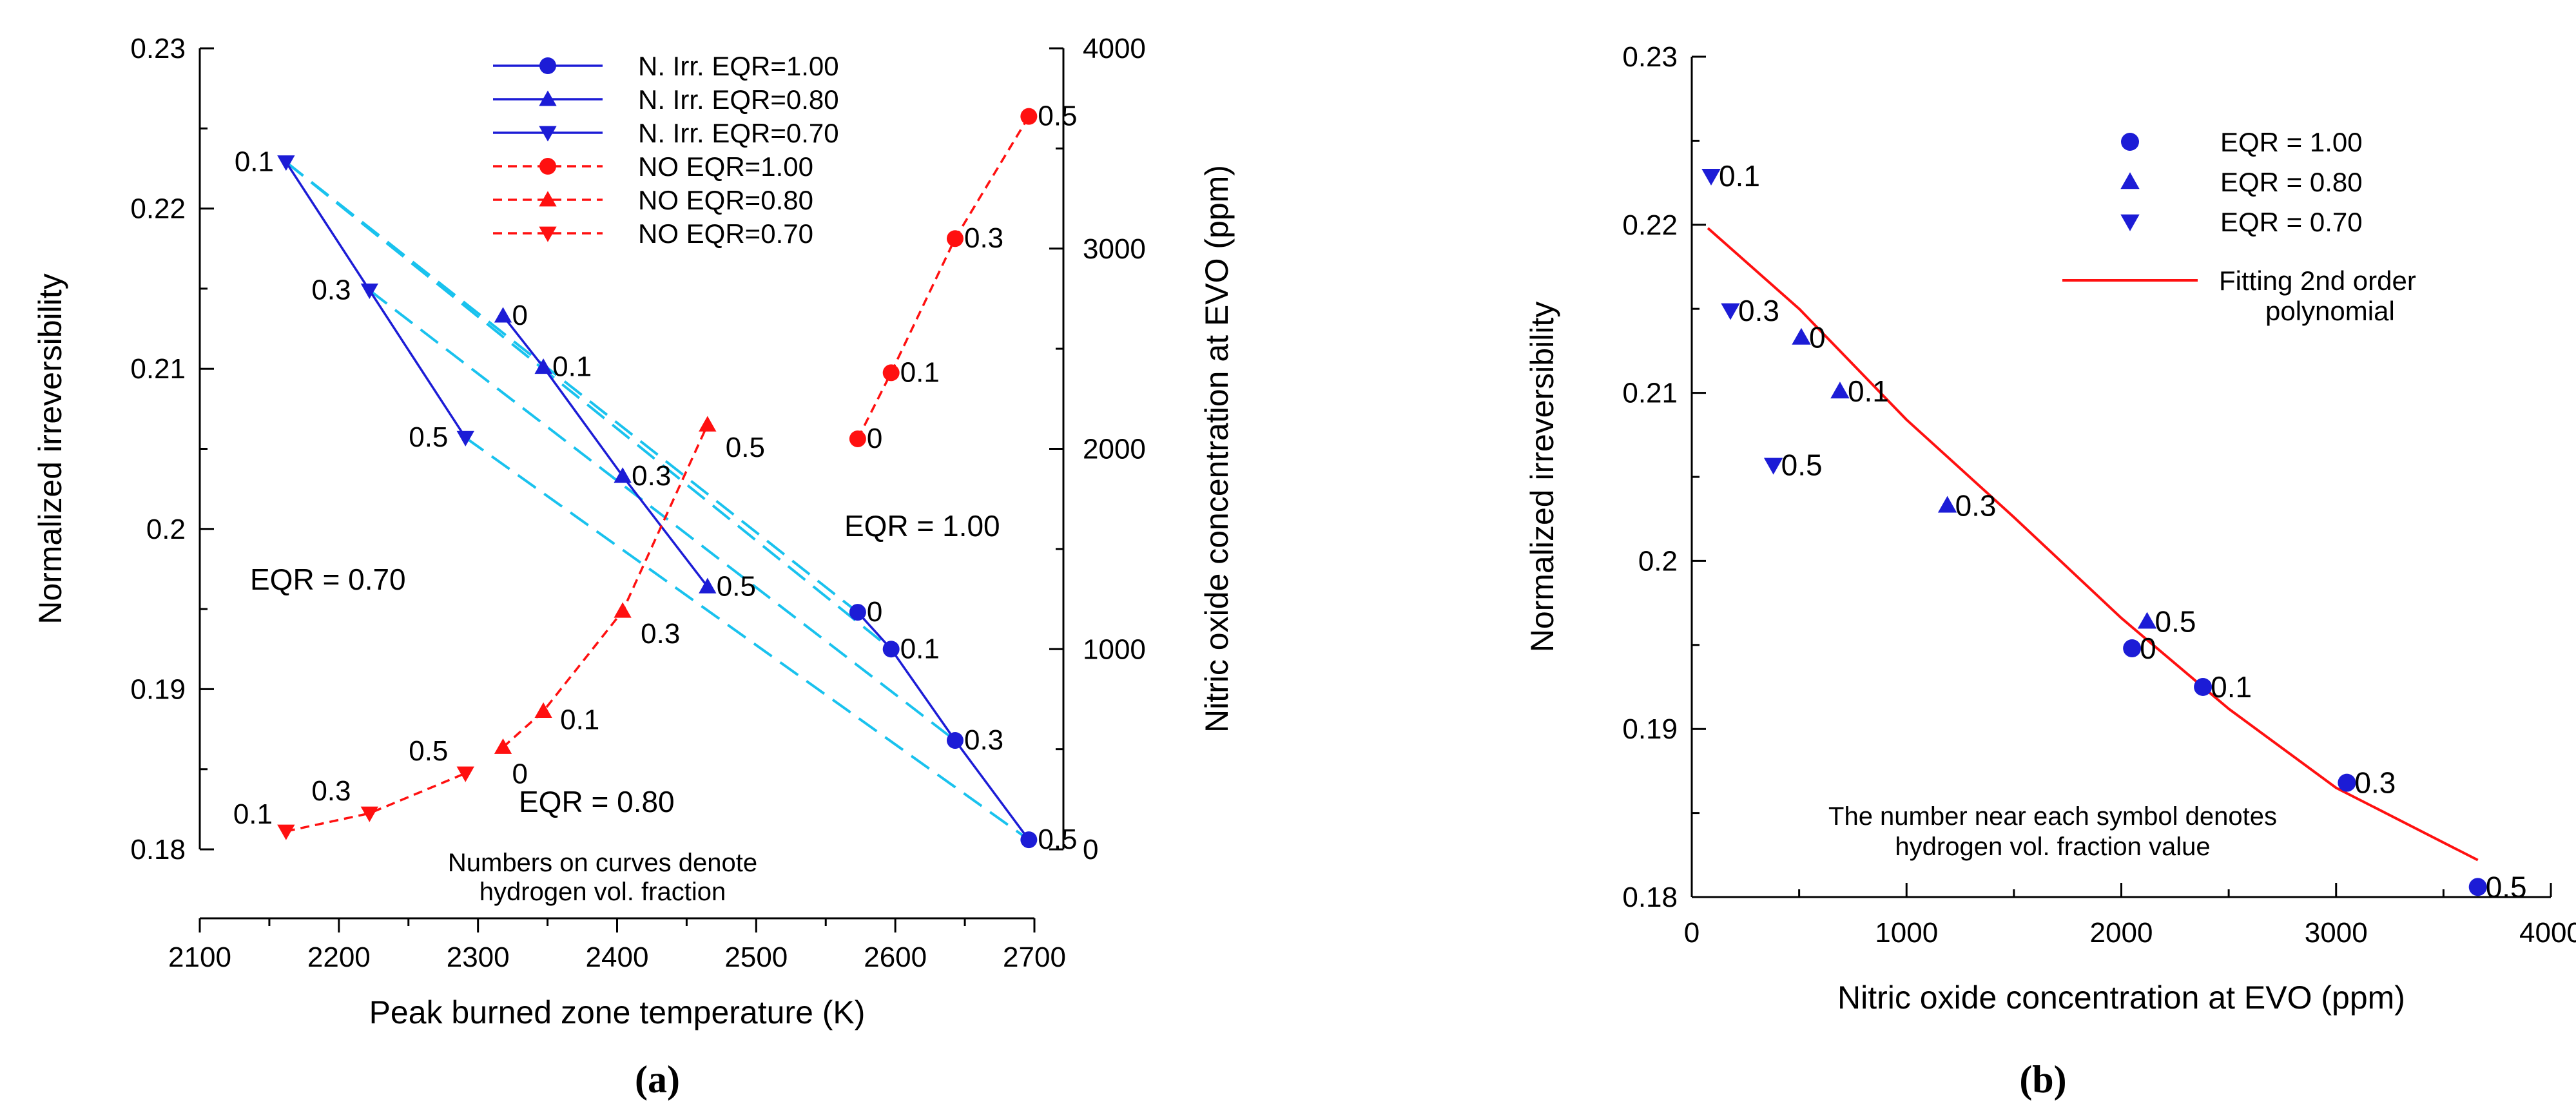  Describe the element at coordinates (2052, 816) in the screenshot. I see `note-line: The number near each symbol denotes` at that location.